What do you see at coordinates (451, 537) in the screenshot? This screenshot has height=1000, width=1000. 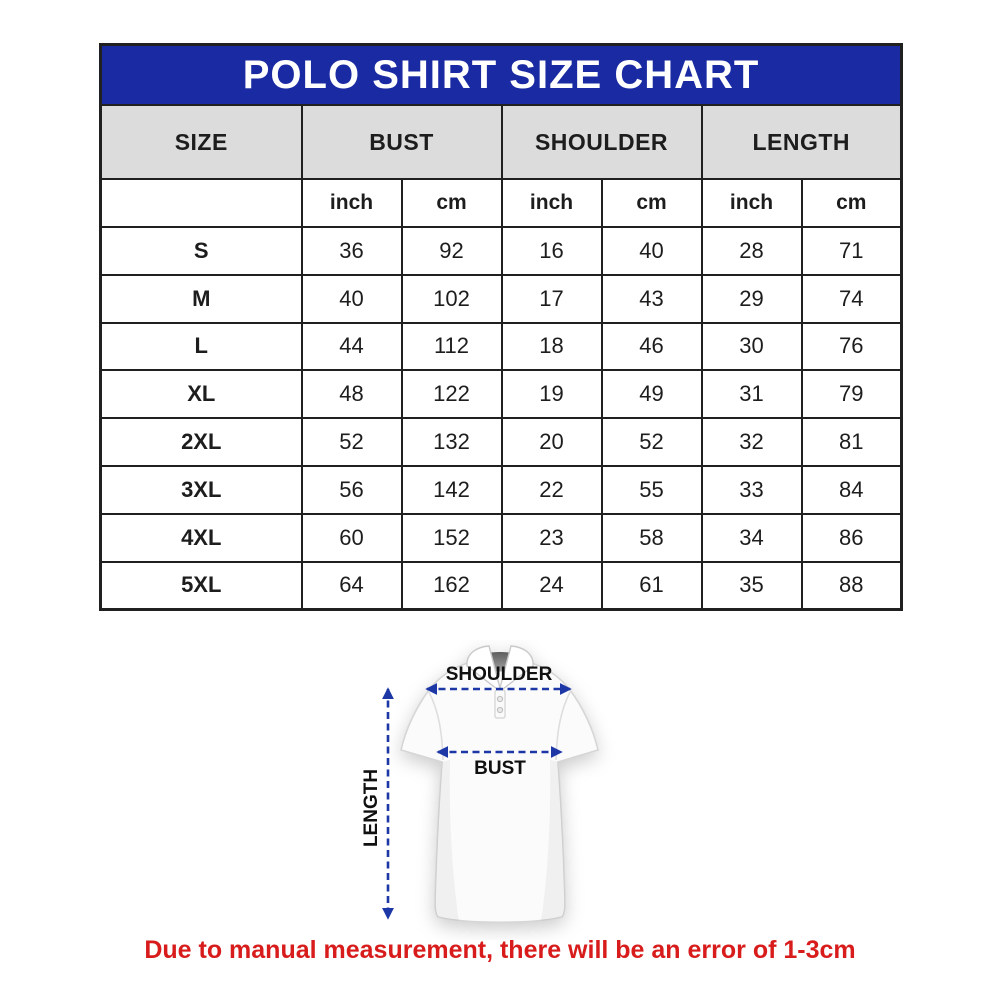 I see `value-cell: 152` at bounding box center [451, 537].